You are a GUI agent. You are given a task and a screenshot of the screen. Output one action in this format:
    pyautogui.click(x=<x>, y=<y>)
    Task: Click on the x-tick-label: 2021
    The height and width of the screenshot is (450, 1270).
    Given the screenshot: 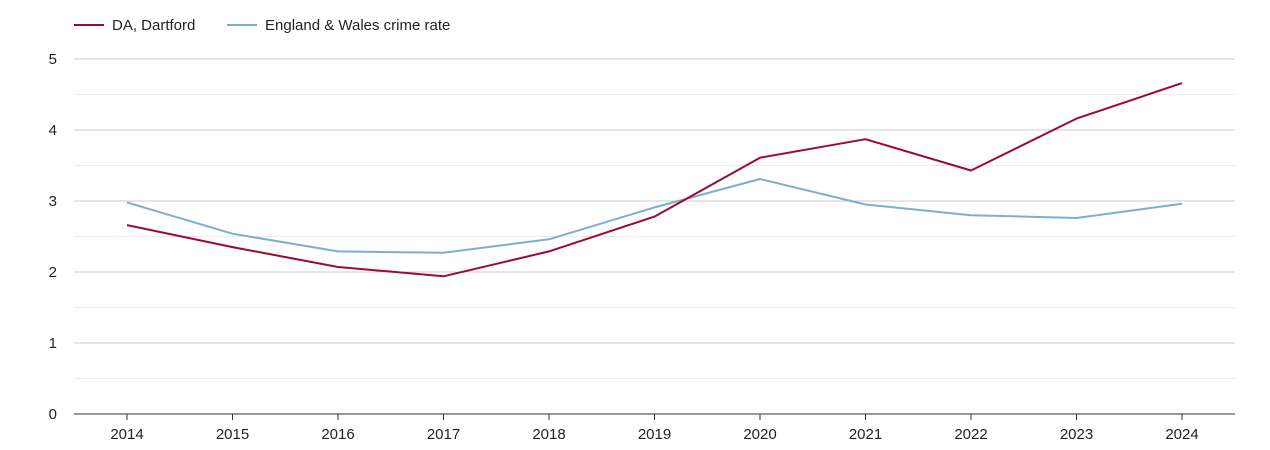 What is the action you would take?
    pyautogui.click(x=865, y=434)
    